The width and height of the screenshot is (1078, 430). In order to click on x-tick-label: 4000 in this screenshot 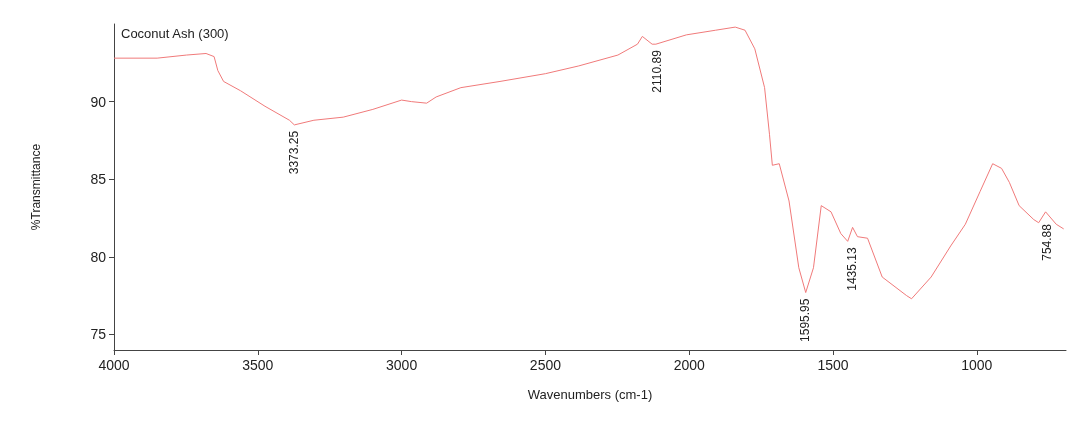, I will do `click(114, 365)`.